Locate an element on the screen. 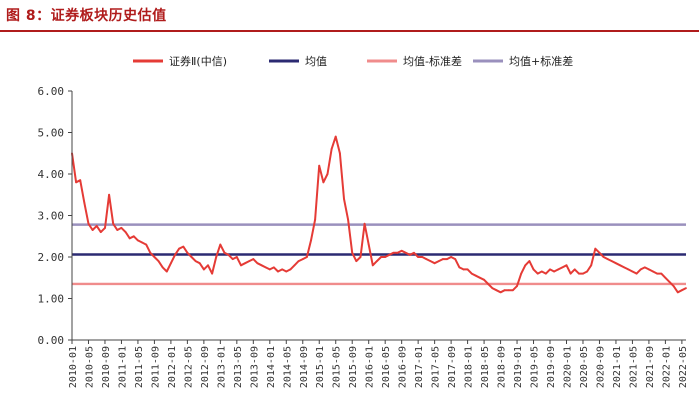 The image size is (699, 404). x-tick-label: 2019-05 is located at coordinates (535, 367).